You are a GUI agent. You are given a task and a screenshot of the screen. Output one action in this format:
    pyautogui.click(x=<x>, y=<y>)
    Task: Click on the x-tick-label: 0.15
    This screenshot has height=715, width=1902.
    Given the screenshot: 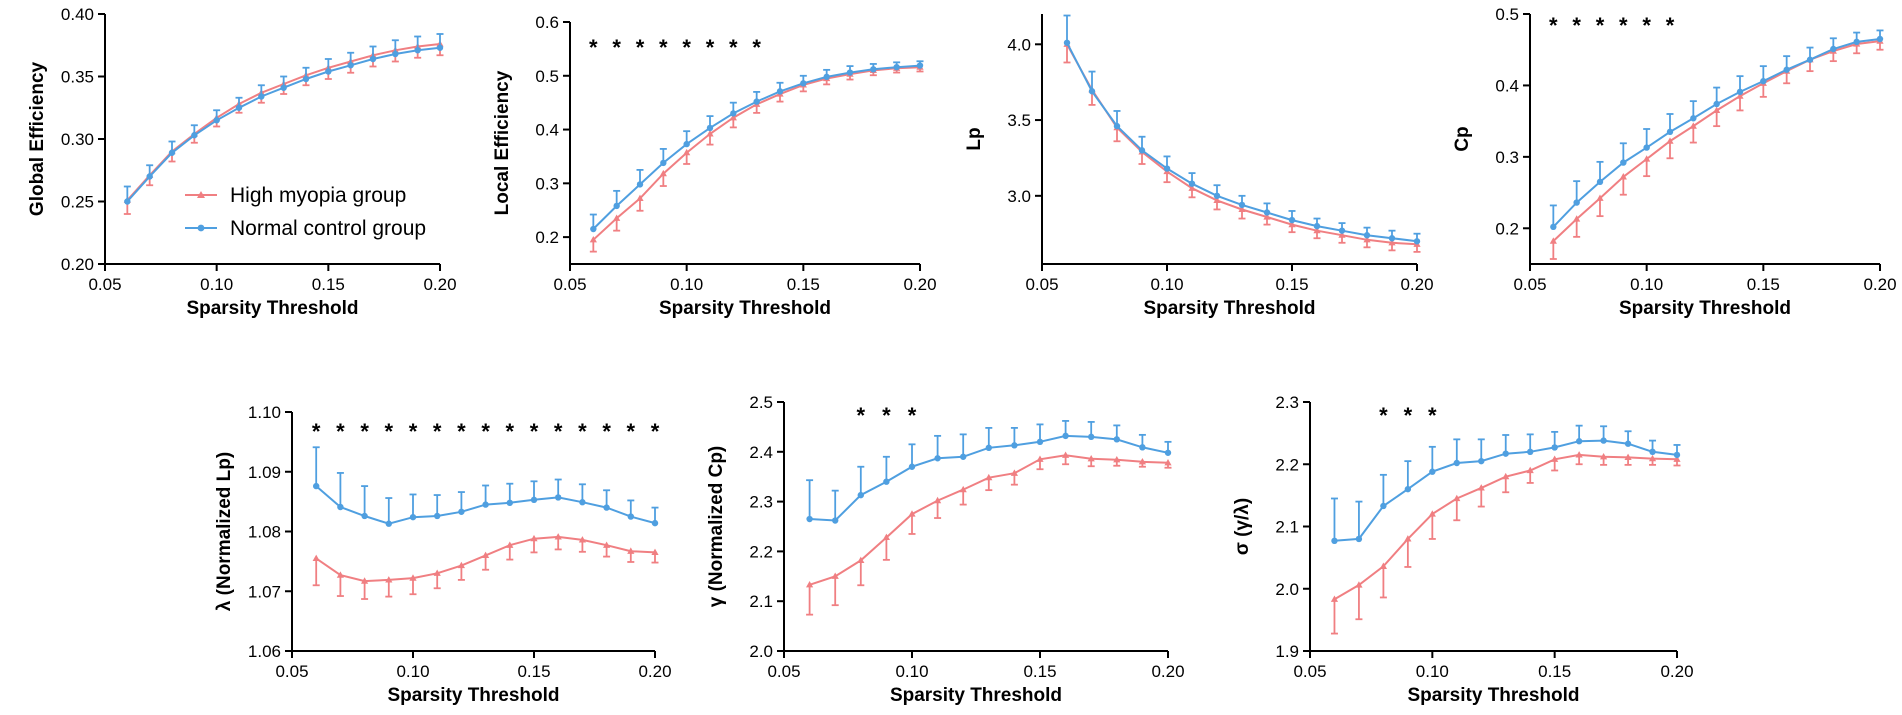 What is the action you would take?
    pyautogui.click(x=1554, y=671)
    